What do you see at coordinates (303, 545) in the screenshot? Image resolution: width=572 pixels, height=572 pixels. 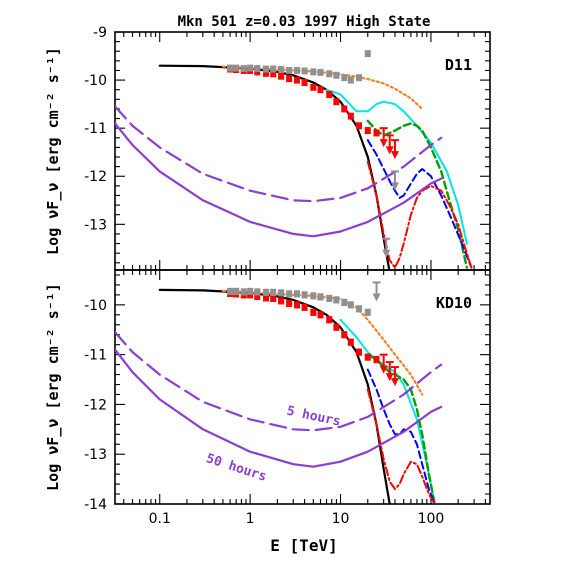 I see `x-axis-label: E [TeV]` at bounding box center [303, 545].